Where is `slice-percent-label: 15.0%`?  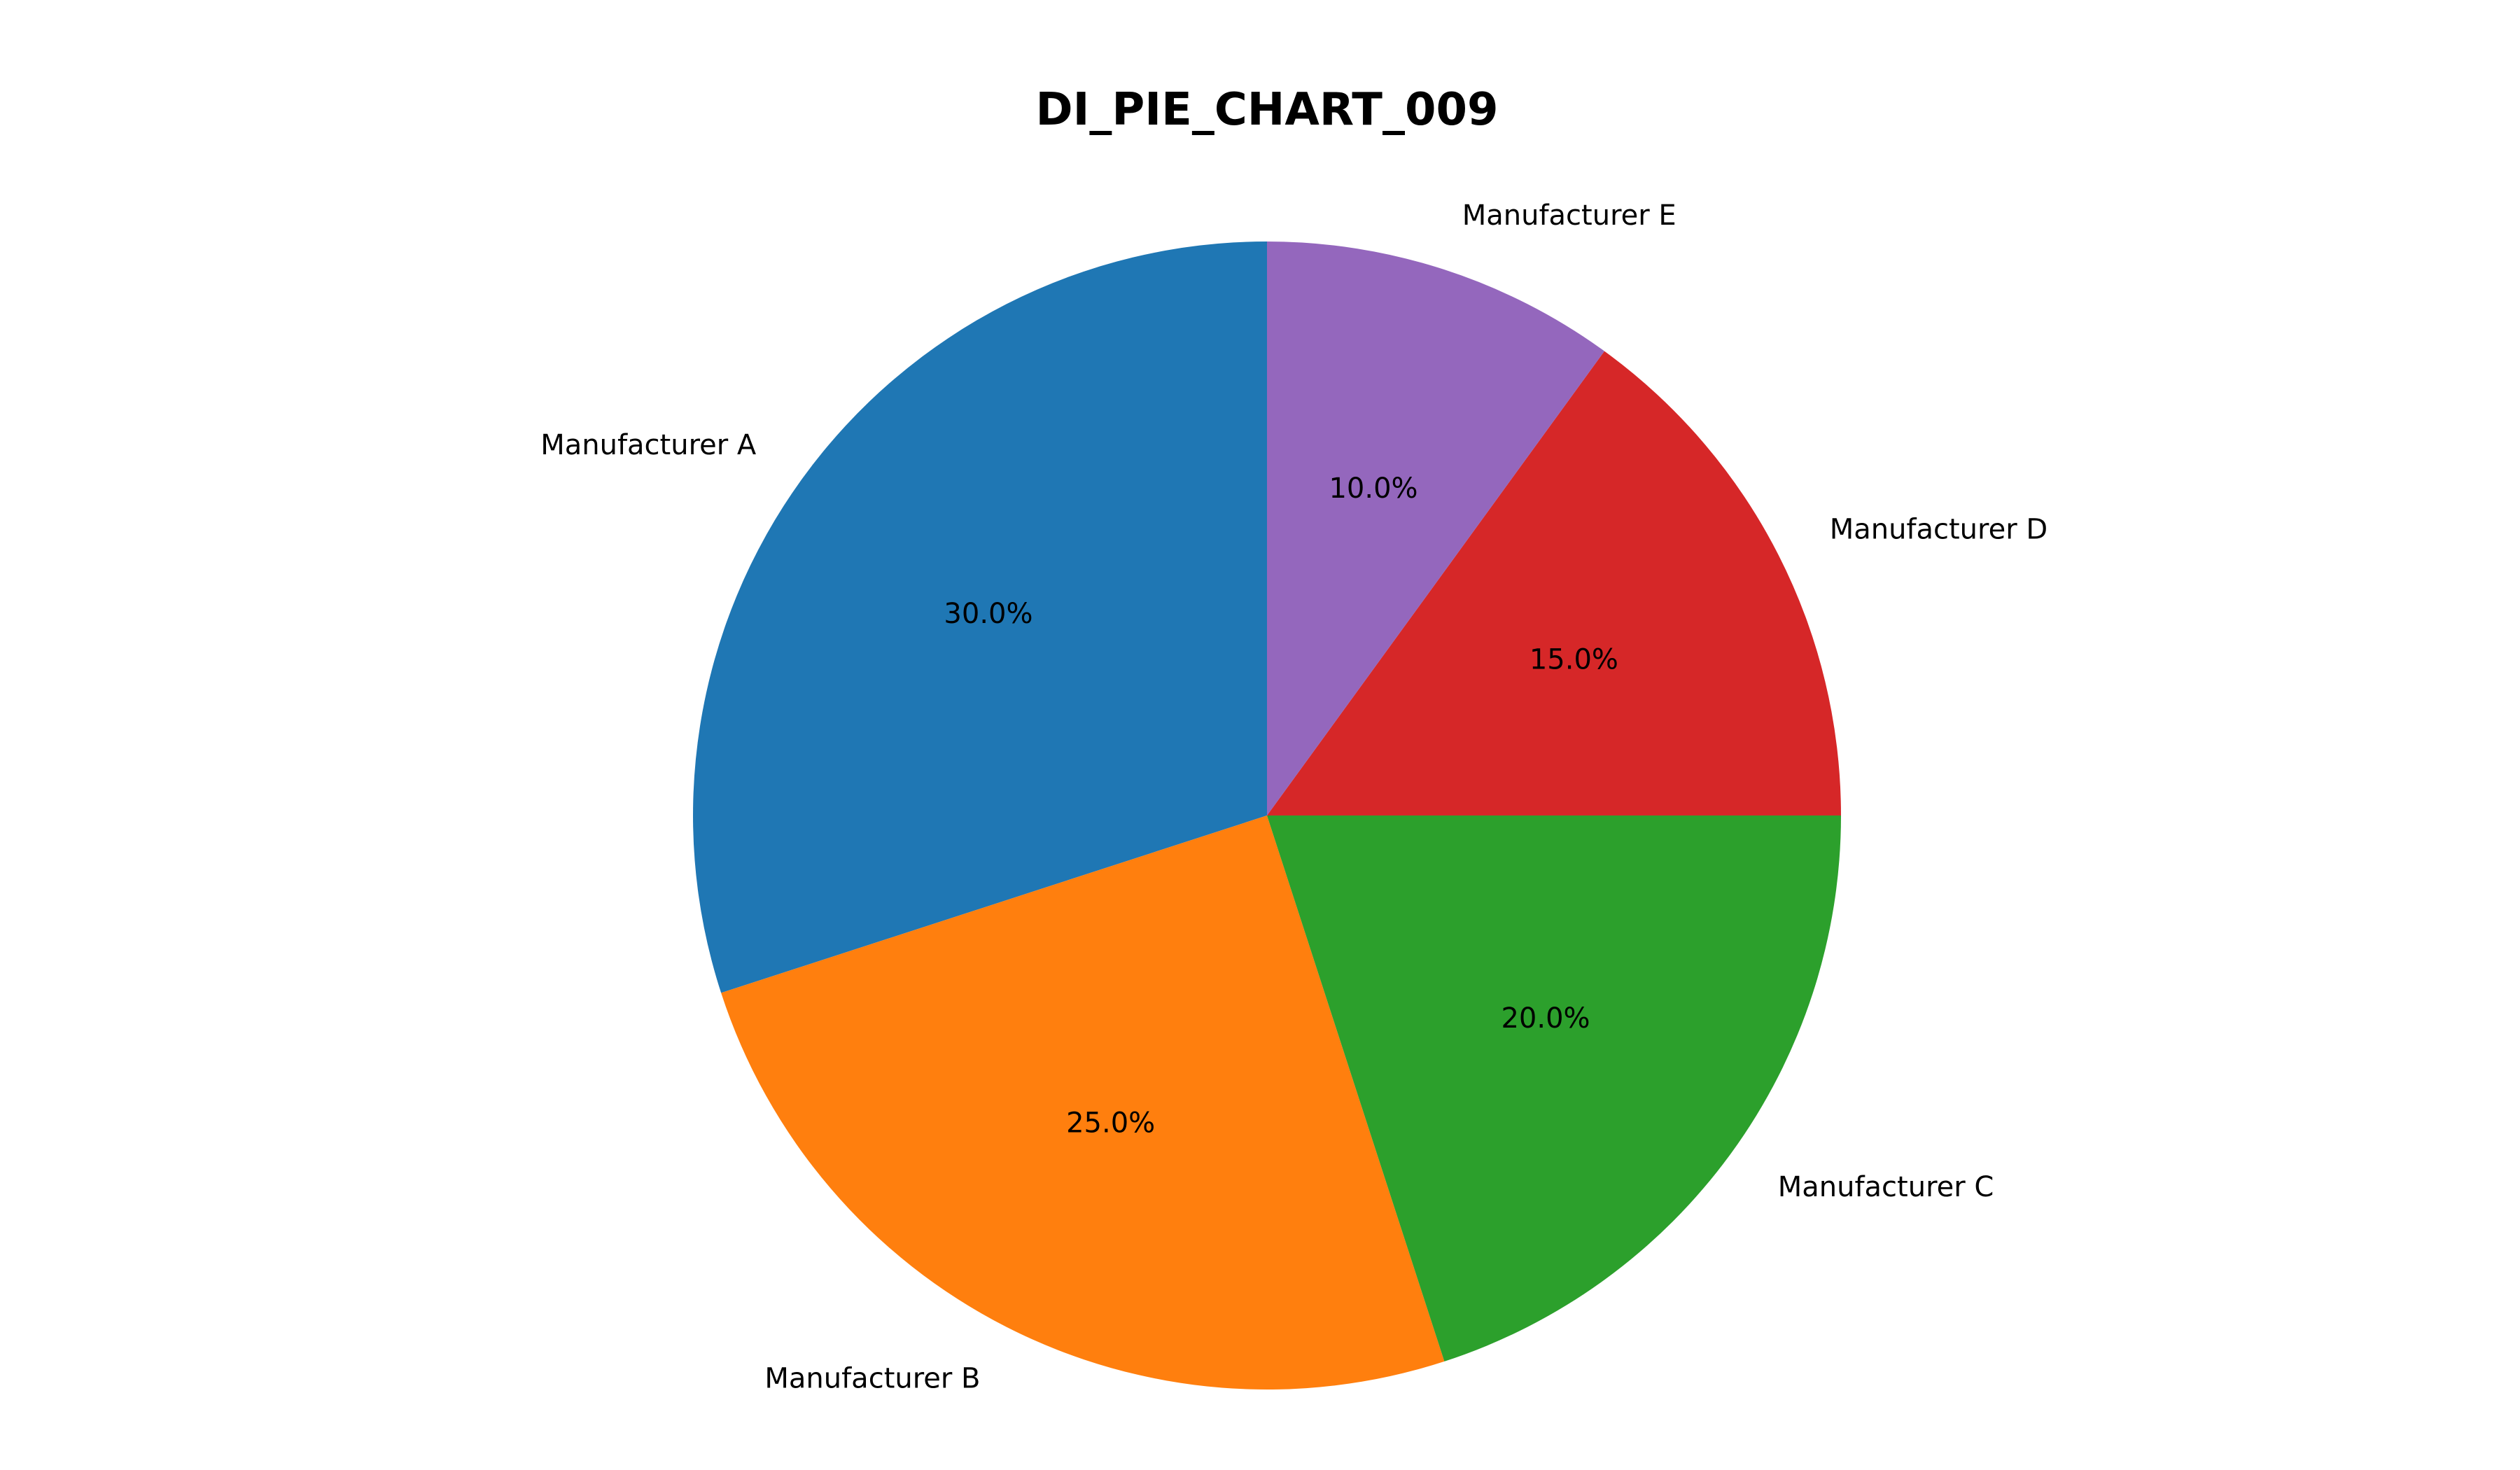 slice-percent-label: 15.0% is located at coordinates (1574, 660).